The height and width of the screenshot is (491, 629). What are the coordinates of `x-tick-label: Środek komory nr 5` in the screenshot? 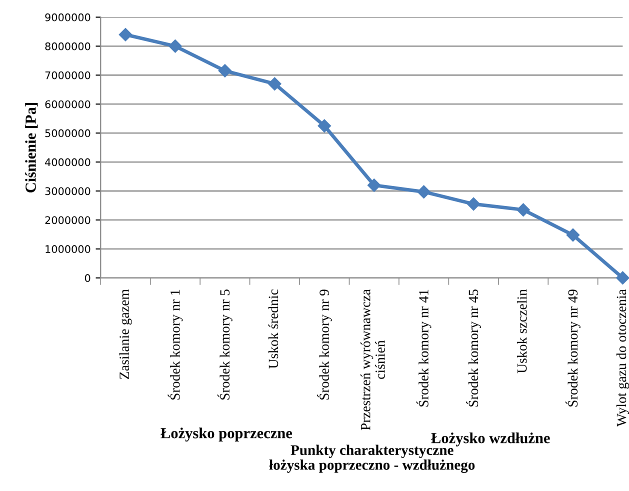 It's located at (225, 345).